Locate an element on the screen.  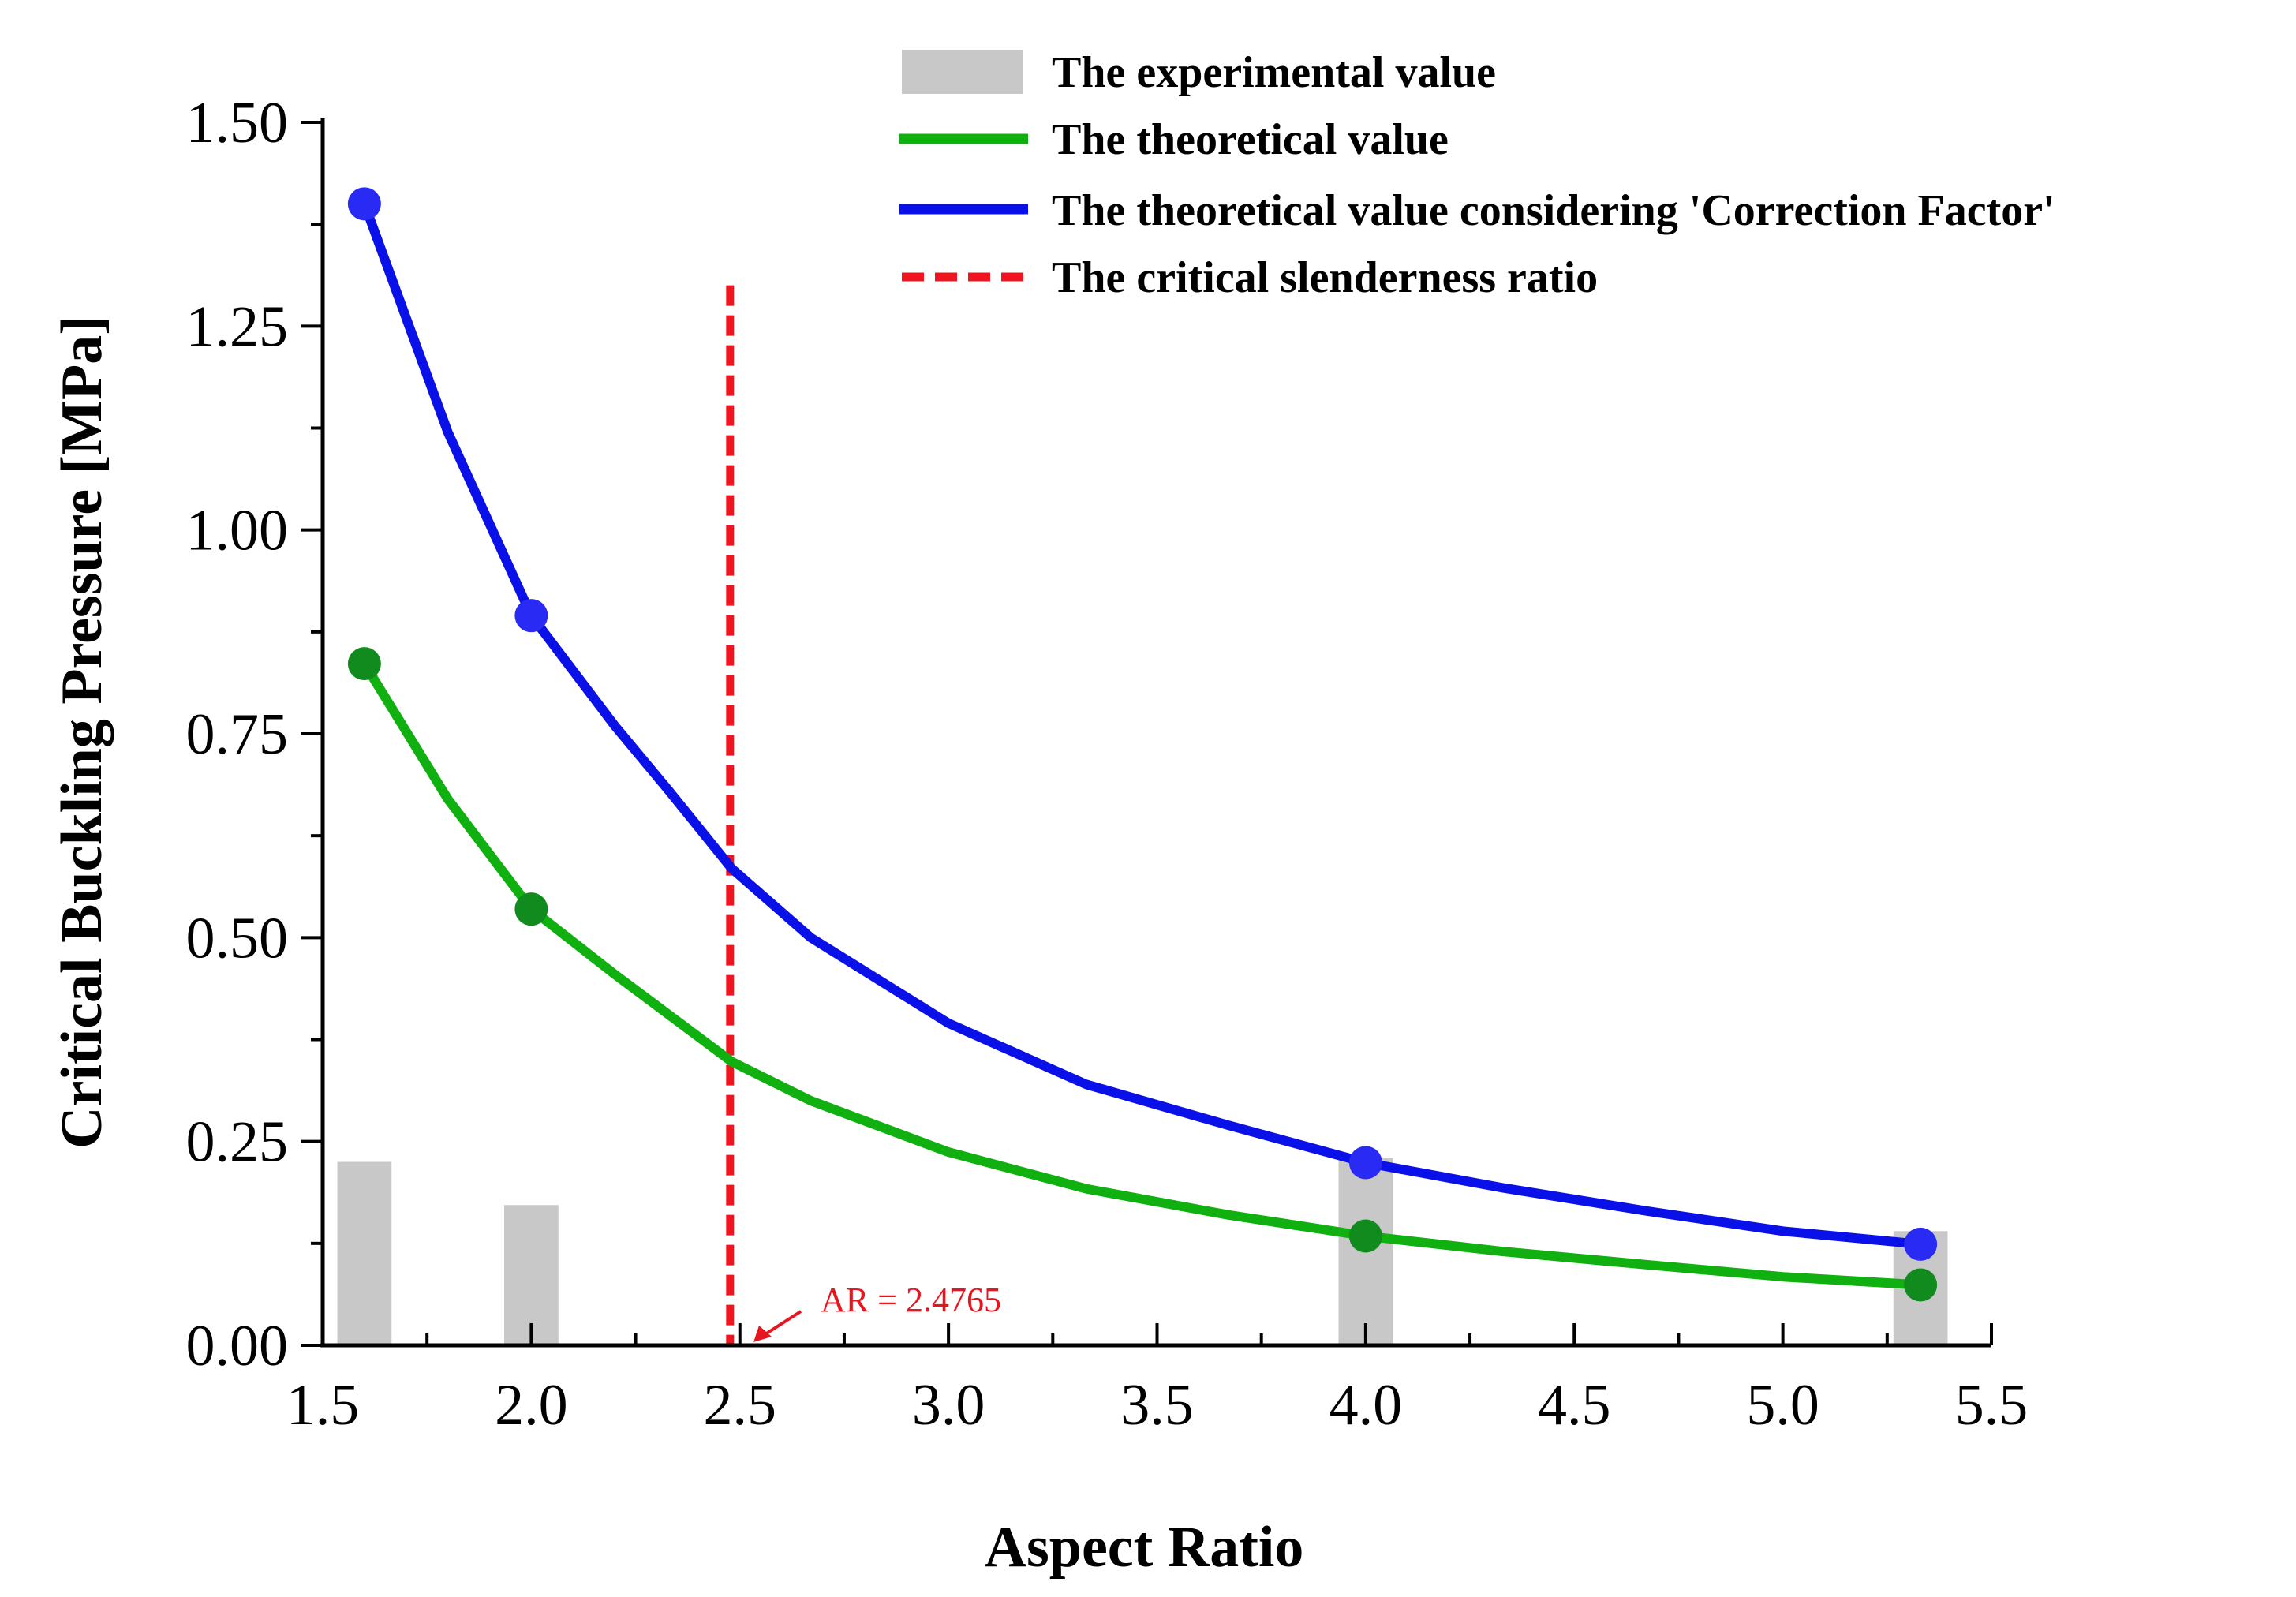
legend-swatch-experimental is located at coordinates (962, 72).